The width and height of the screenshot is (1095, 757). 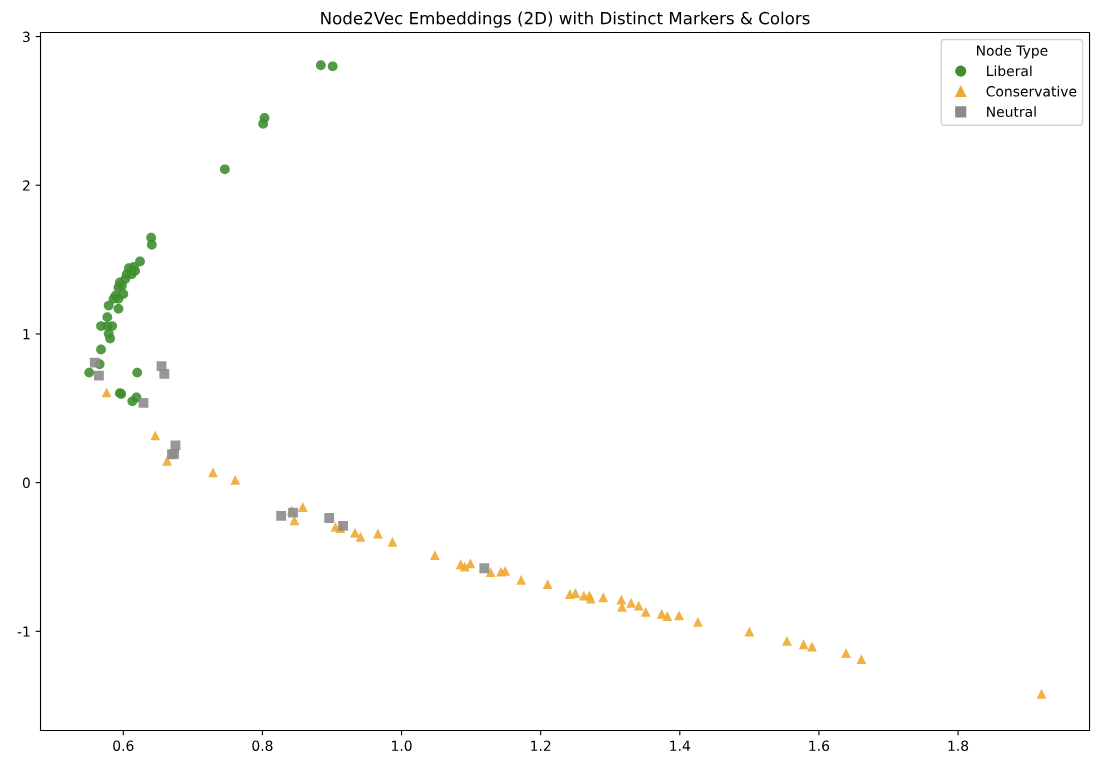 What do you see at coordinates (541, 745) in the screenshot?
I see `x-tick-label: 1.2` at bounding box center [541, 745].